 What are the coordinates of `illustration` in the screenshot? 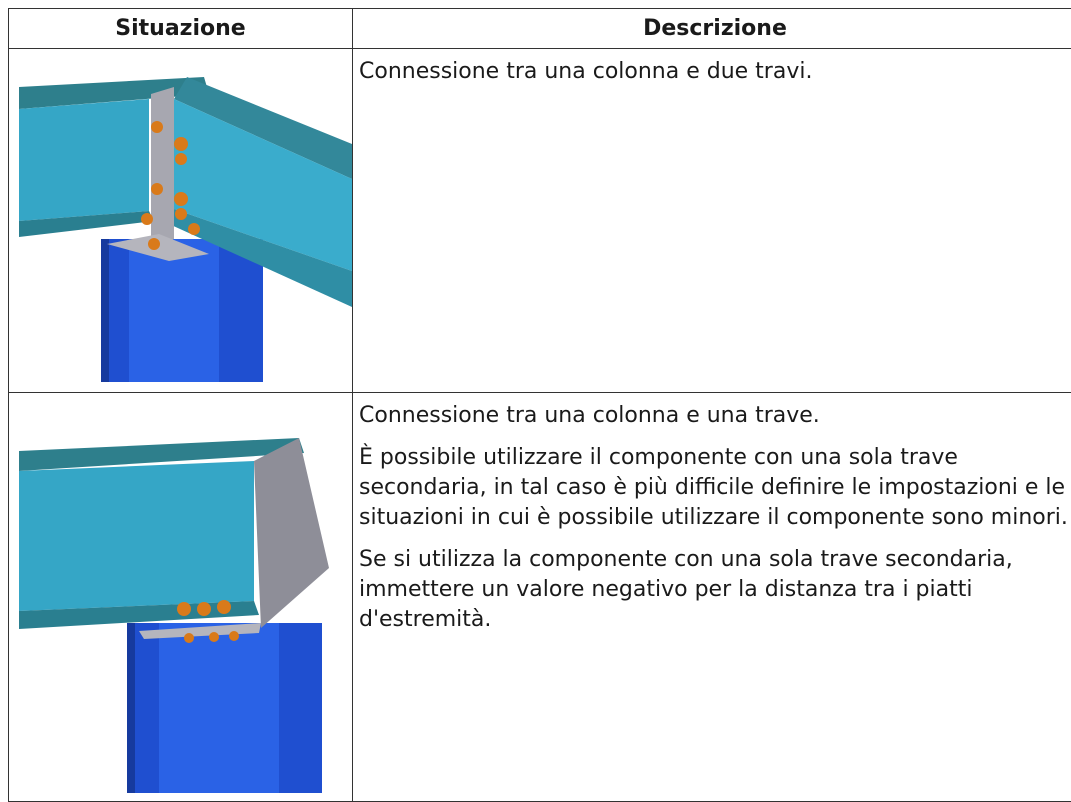 It's located at (180, 216).